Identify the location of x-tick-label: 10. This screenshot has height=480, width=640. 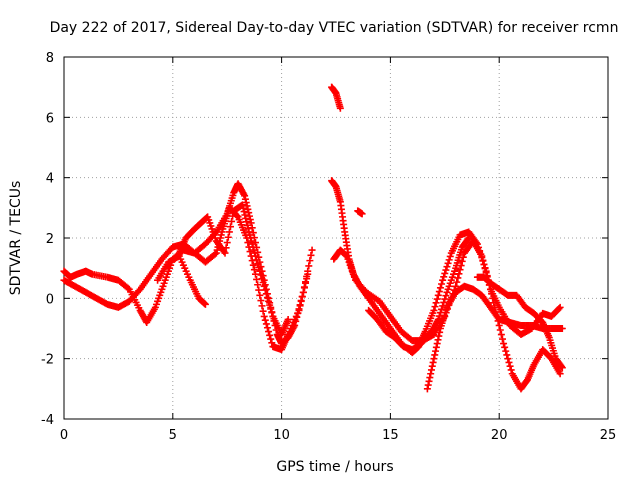
(281, 435).